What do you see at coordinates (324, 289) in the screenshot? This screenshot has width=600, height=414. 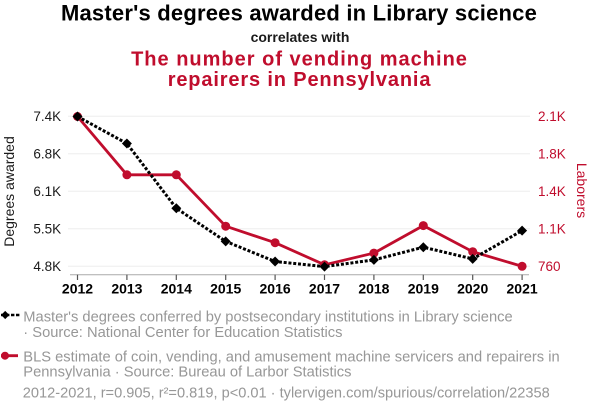 I see `svg-text: 2017` at bounding box center [324, 289].